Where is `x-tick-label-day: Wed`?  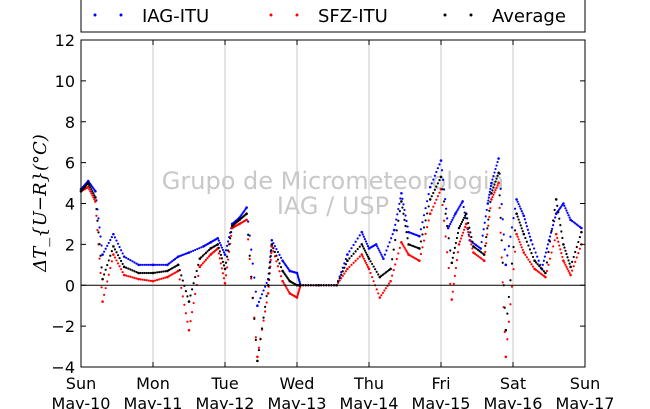 x-tick-label-day: Wed is located at coordinates (297, 383).